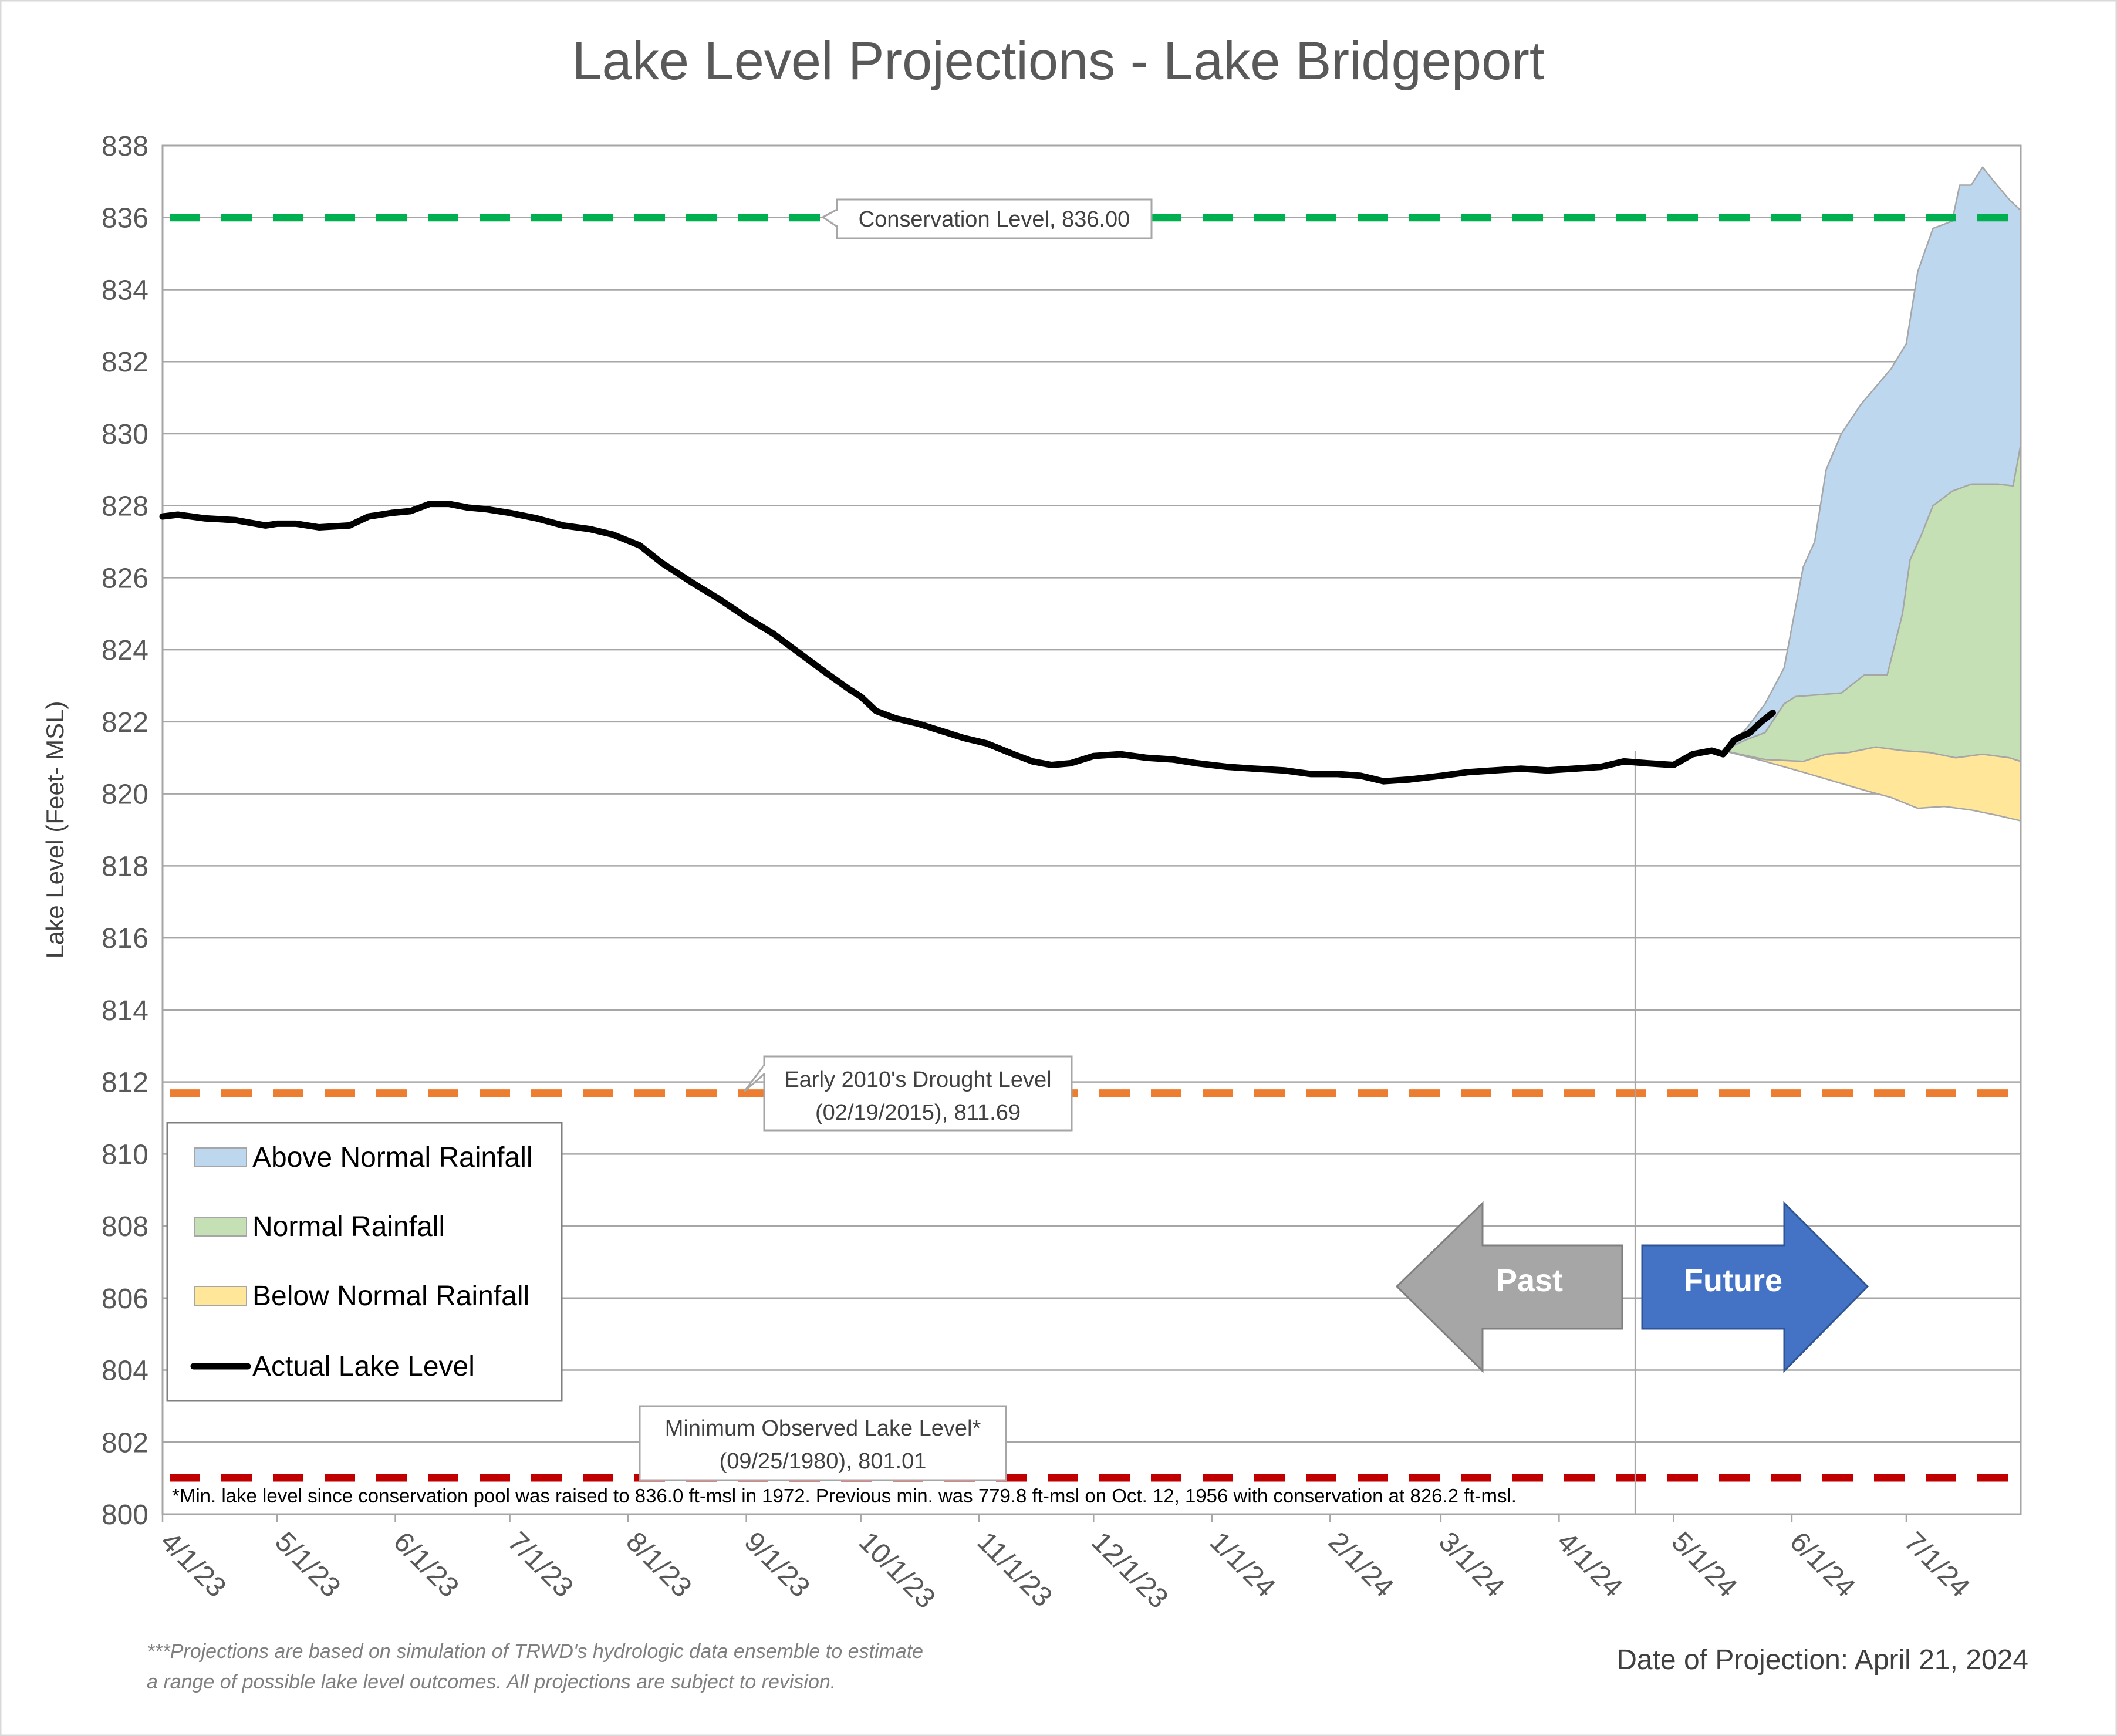 This screenshot has height=1736, width=2117. I want to click on conservation-level-label: Conservation Level, 836.00, so click(994, 219).